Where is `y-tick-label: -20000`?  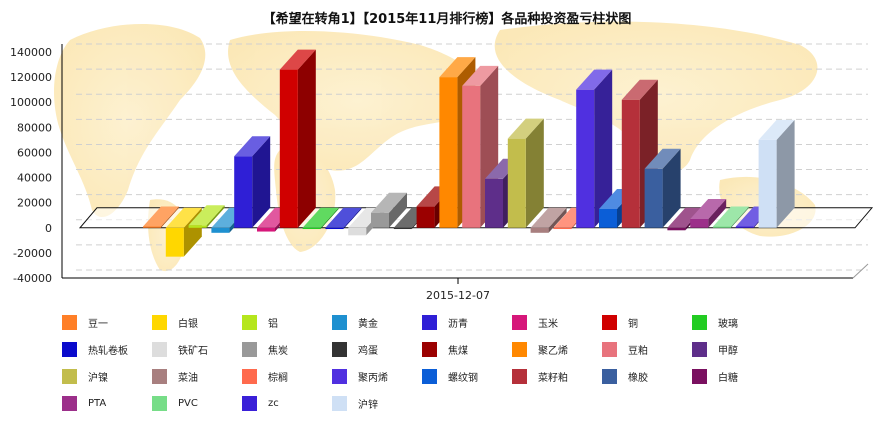
y-tick-label: -20000 is located at coordinates (32, 253).